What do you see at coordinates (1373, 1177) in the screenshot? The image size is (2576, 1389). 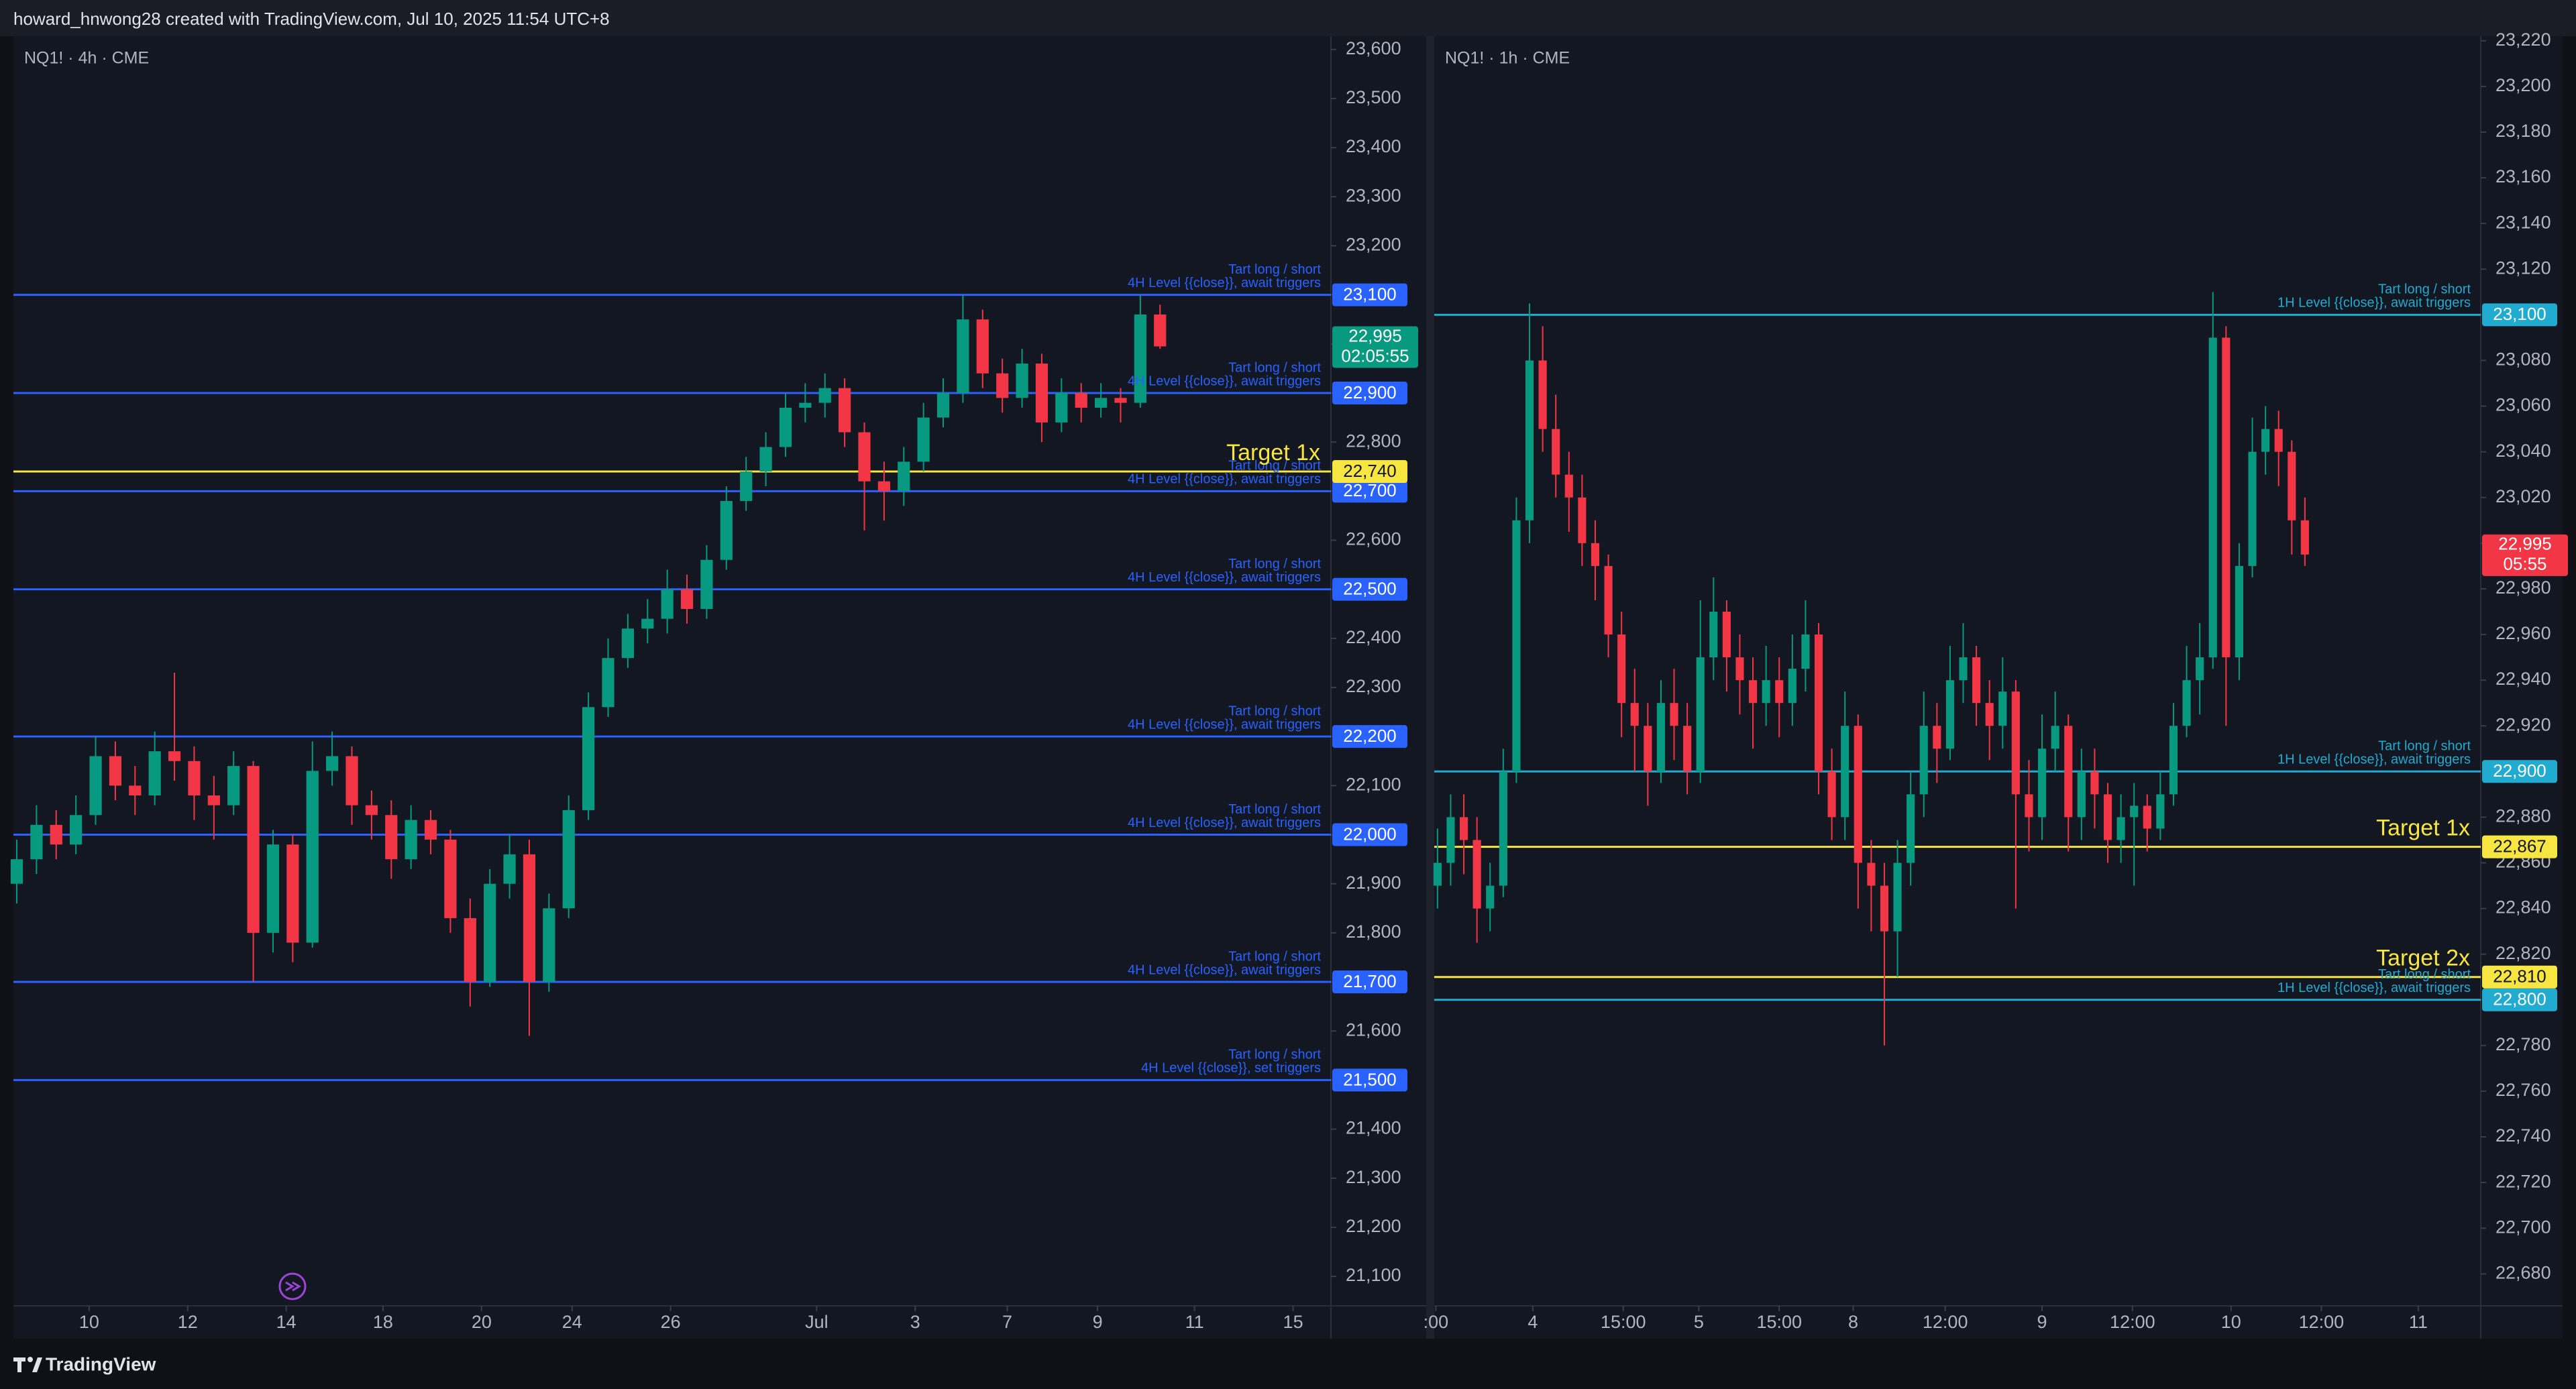 I see `y-tick-label: 21,300` at bounding box center [1373, 1177].